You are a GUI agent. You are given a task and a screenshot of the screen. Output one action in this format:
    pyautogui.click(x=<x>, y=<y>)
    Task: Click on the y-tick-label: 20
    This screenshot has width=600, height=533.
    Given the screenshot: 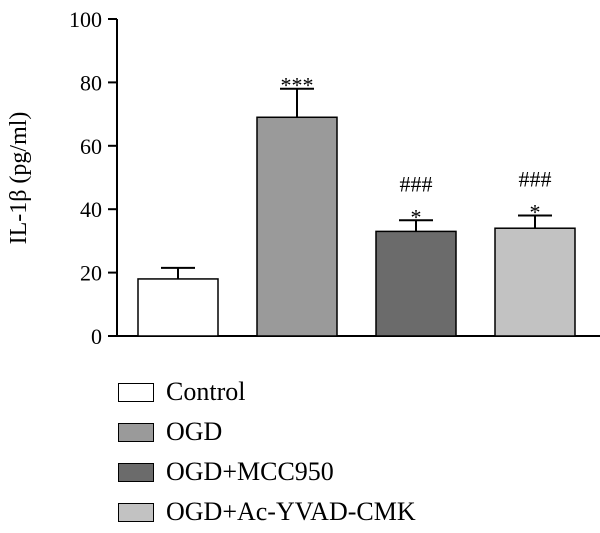 What is the action you would take?
    pyautogui.click(x=91, y=273)
    